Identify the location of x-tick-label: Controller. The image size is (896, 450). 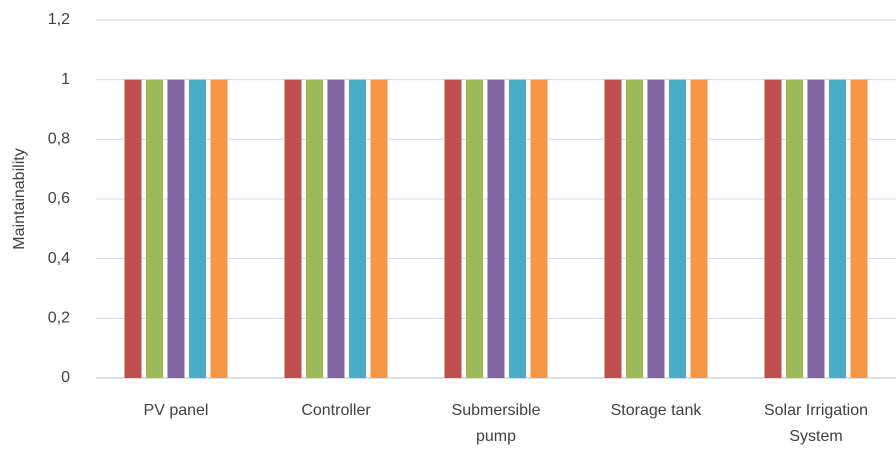
(336, 410).